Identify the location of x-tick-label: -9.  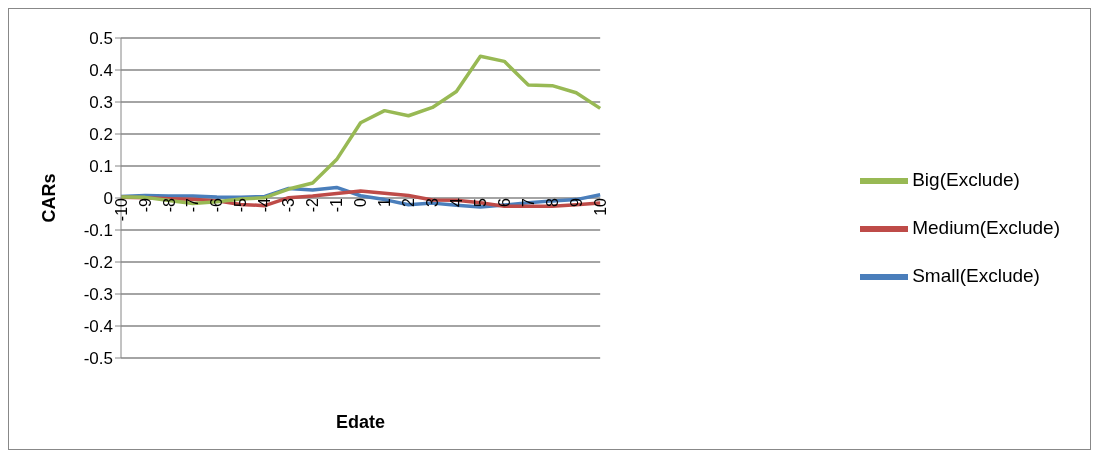
(145, 205).